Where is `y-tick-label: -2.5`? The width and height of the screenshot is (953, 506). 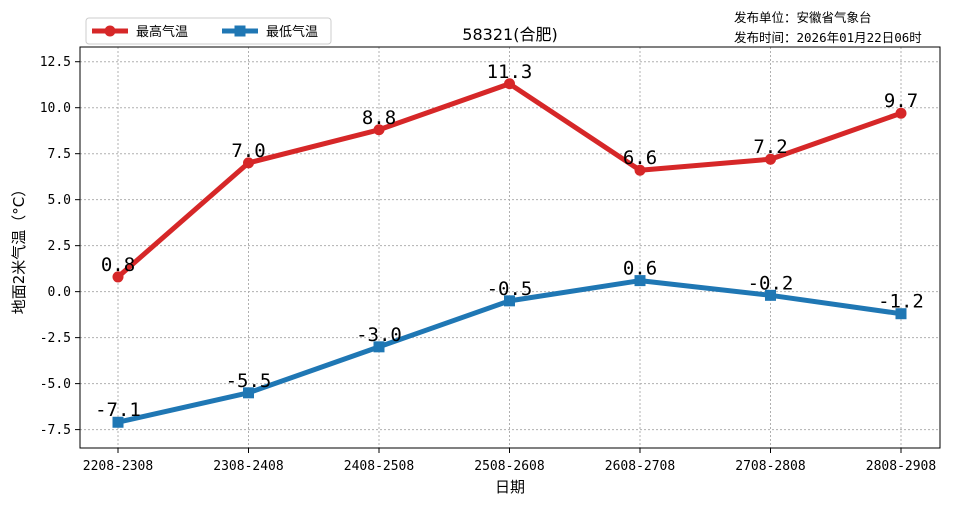 y-tick-label: -2.5 is located at coordinates (55, 338).